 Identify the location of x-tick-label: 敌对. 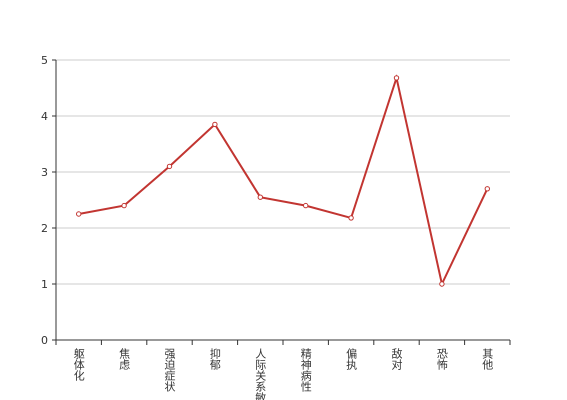
(396, 358).